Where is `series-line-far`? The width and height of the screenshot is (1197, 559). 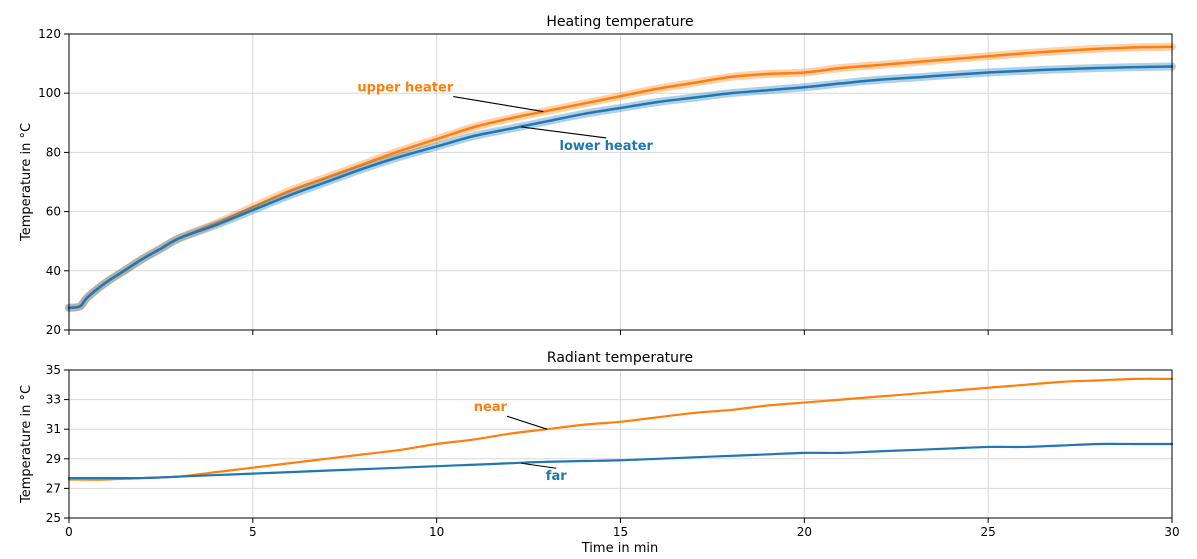 series-line-far is located at coordinates (620, 461).